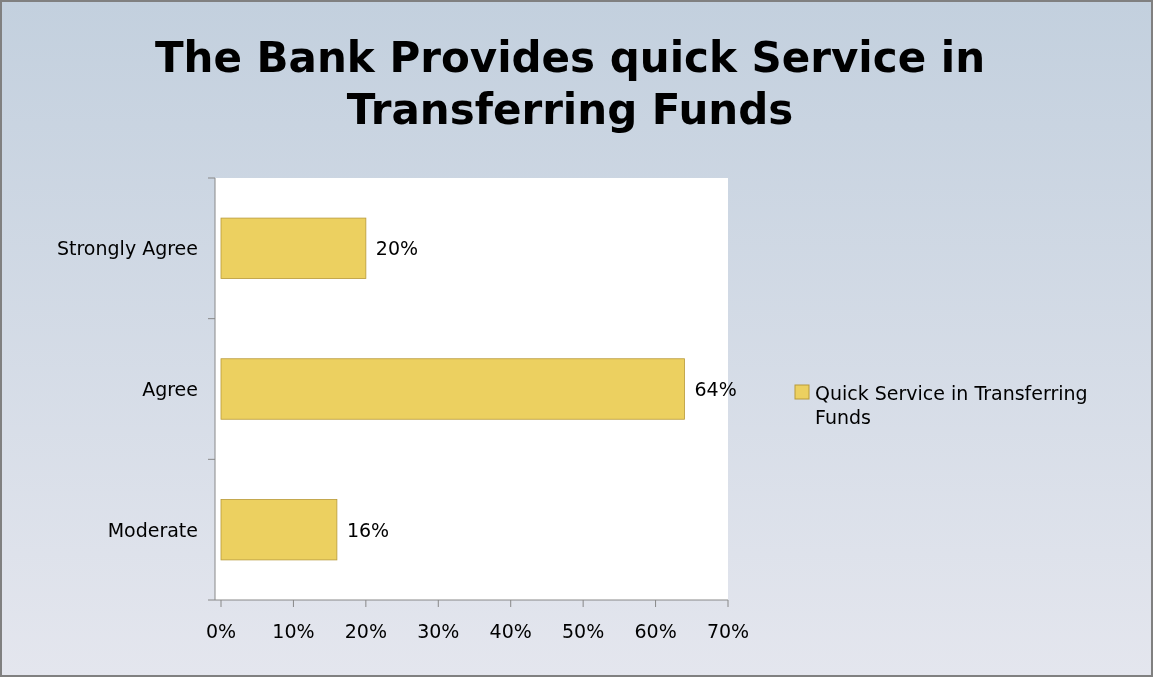 The image size is (1153, 677). Describe the element at coordinates (728, 631) in the screenshot. I see `x-tick-label: 70%` at that location.